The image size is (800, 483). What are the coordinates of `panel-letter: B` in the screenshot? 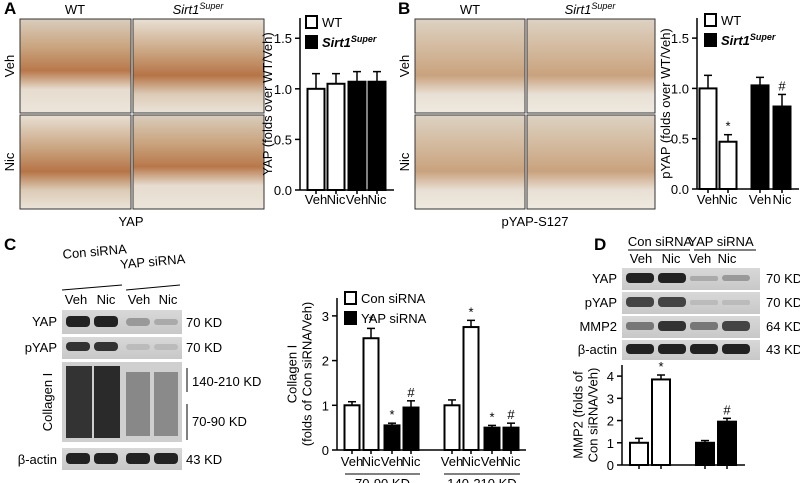 It's located at (404, 9).